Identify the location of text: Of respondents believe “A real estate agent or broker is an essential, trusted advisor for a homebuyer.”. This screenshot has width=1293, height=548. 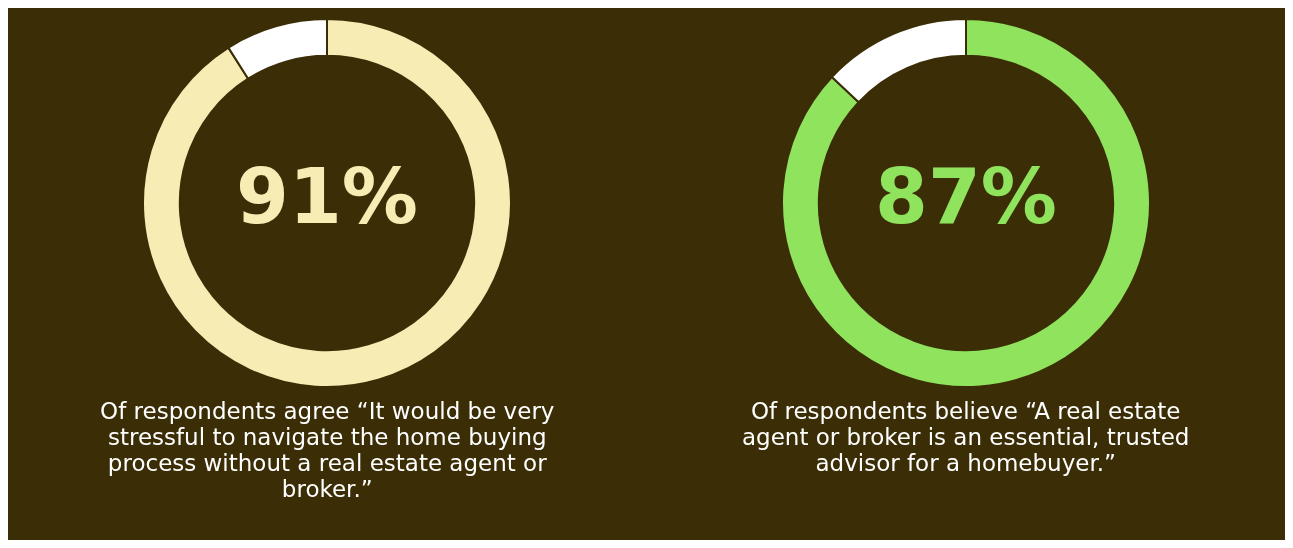
(966, 437).